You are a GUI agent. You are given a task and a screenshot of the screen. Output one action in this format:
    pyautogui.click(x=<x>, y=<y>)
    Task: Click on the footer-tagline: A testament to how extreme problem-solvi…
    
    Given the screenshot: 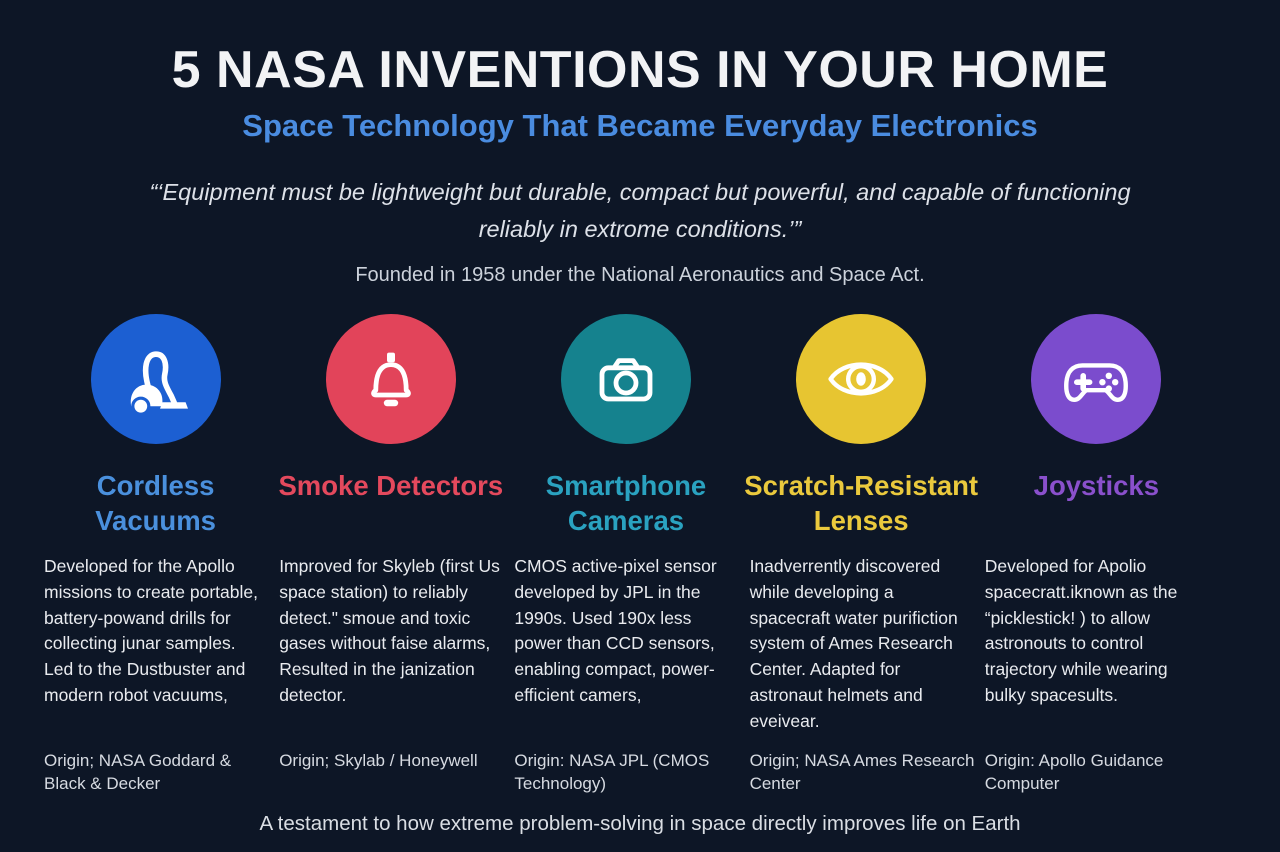 What is the action you would take?
    pyautogui.click(x=640, y=823)
    